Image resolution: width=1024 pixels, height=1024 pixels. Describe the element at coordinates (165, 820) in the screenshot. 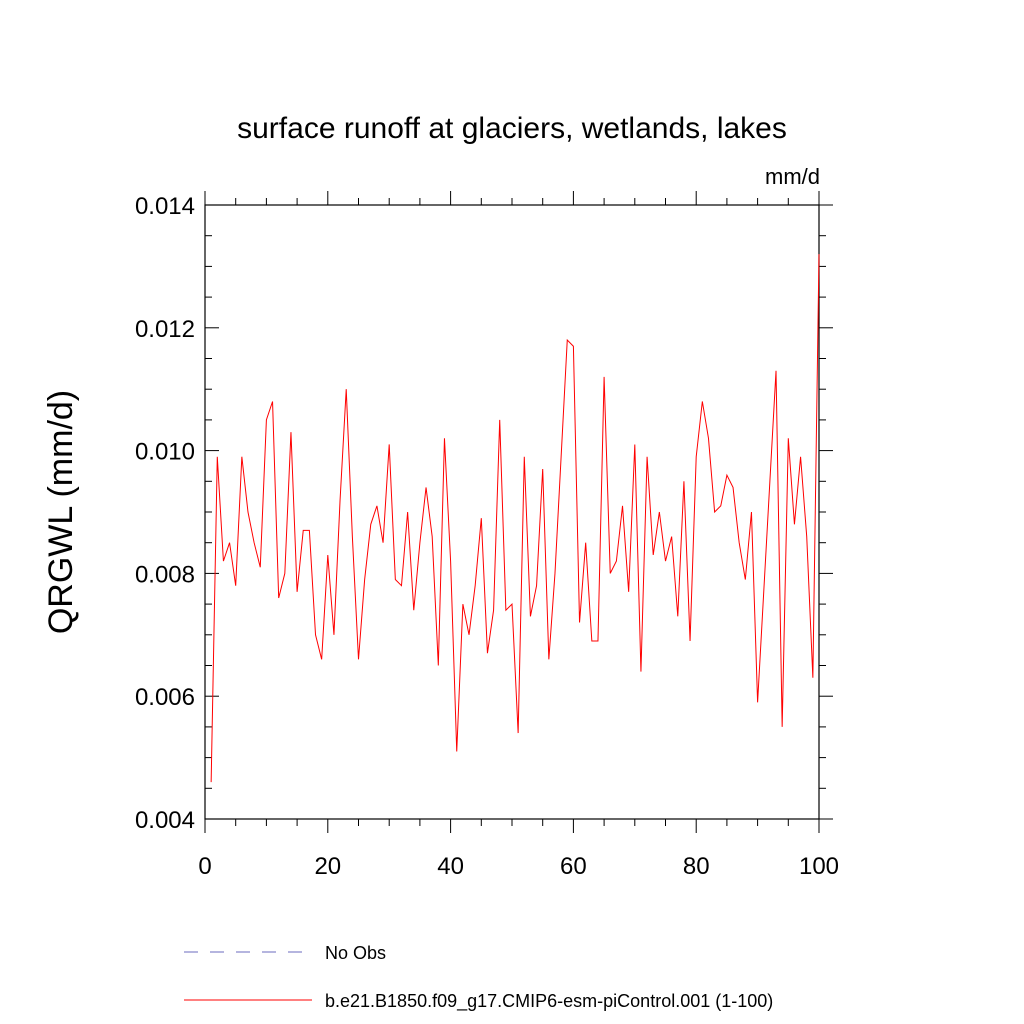

I see `y-tick-label: 0.004` at that location.